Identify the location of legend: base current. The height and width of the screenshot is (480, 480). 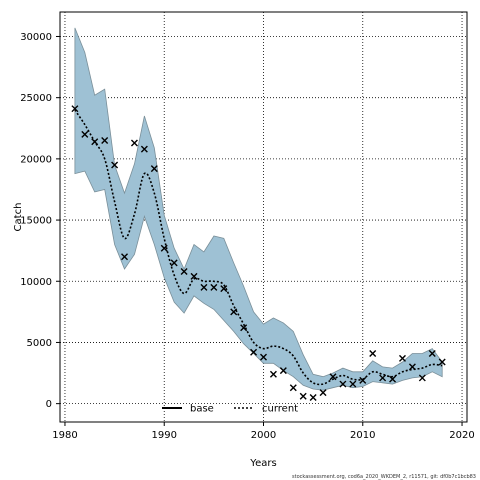
(230, 409).